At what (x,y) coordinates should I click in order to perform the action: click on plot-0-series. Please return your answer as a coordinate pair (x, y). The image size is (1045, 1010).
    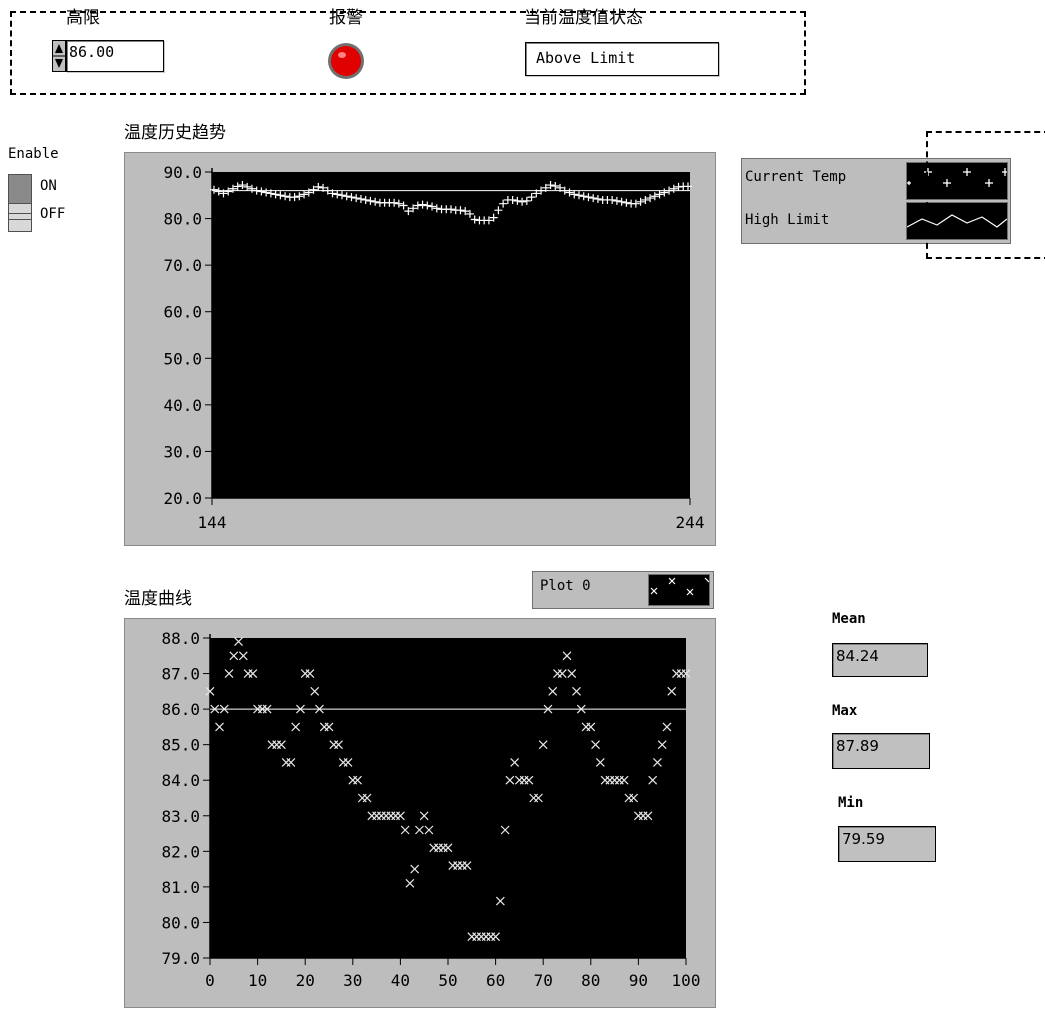
    Looking at the image, I should click on (448, 789).